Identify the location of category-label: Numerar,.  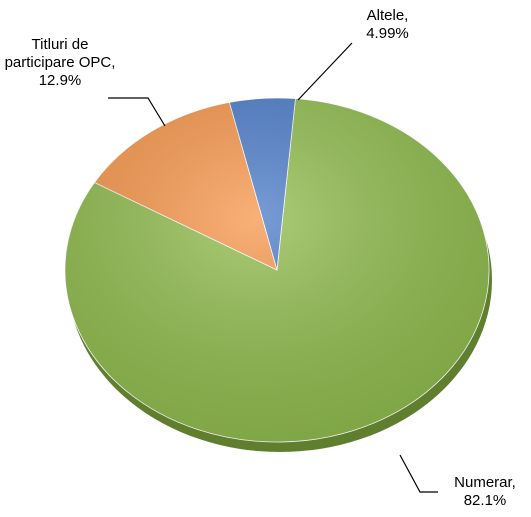
(485, 482).